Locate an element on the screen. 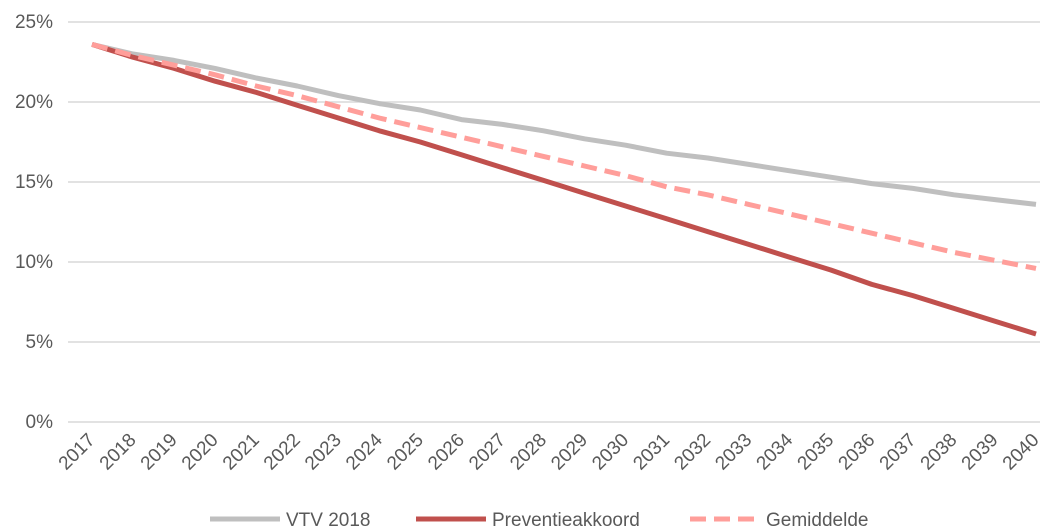  x-tick-label: 2032 is located at coordinates (692, 452).